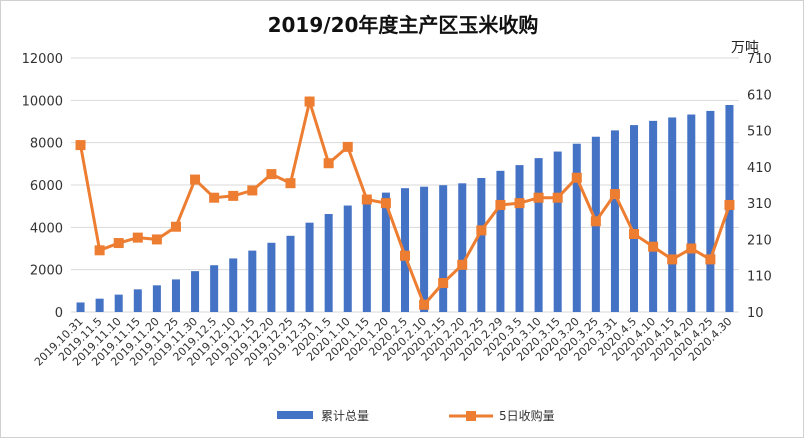  What do you see at coordinates (46, 271) in the screenshot?
I see `left-tick-label: 2000` at bounding box center [46, 271].